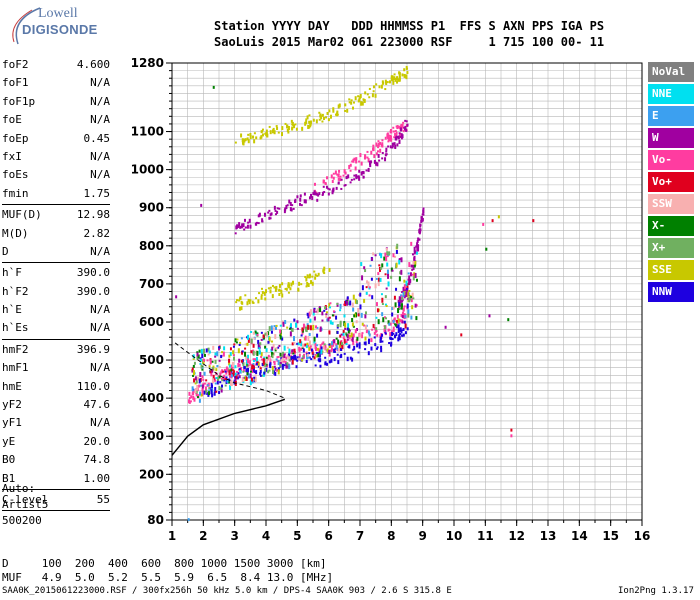 The height and width of the screenshot is (600, 700). What do you see at coordinates (234, 536) in the screenshot?
I see `x-tick-label: 3` at bounding box center [234, 536].